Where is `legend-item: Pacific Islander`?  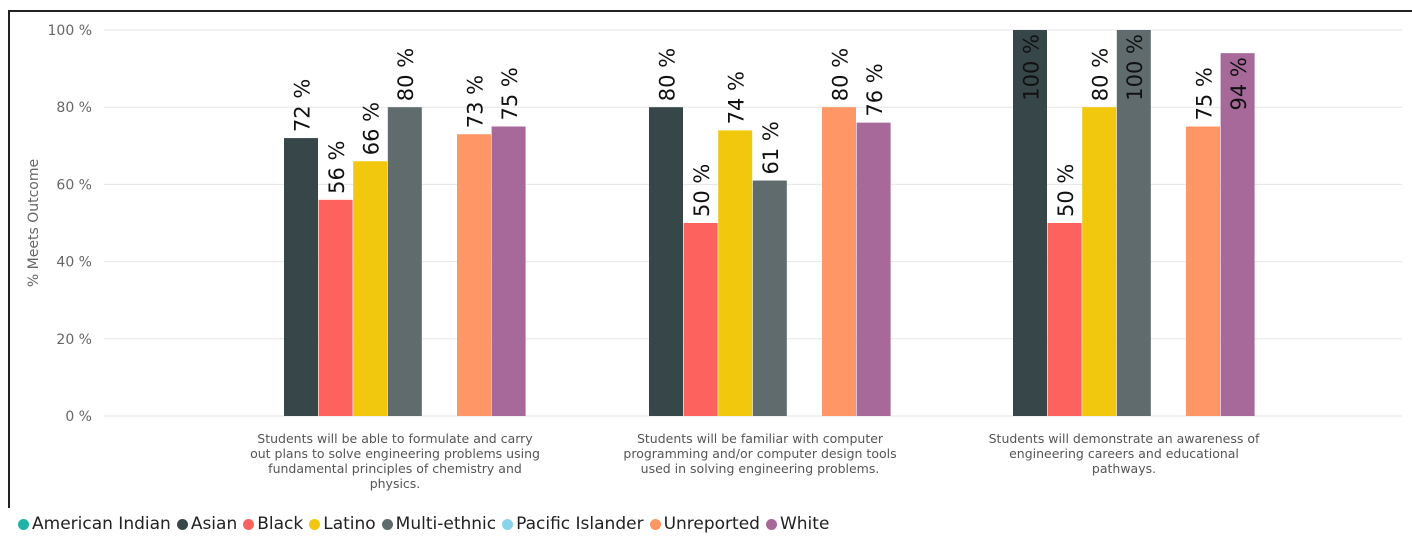 legend-item: Pacific Islander is located at coordinates (573, 524).